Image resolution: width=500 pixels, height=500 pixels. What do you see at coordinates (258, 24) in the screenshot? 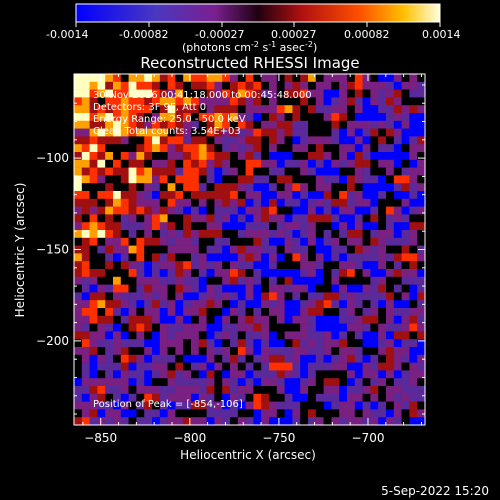
I see `colorbar-ticks` at bounding box center [258, 24].